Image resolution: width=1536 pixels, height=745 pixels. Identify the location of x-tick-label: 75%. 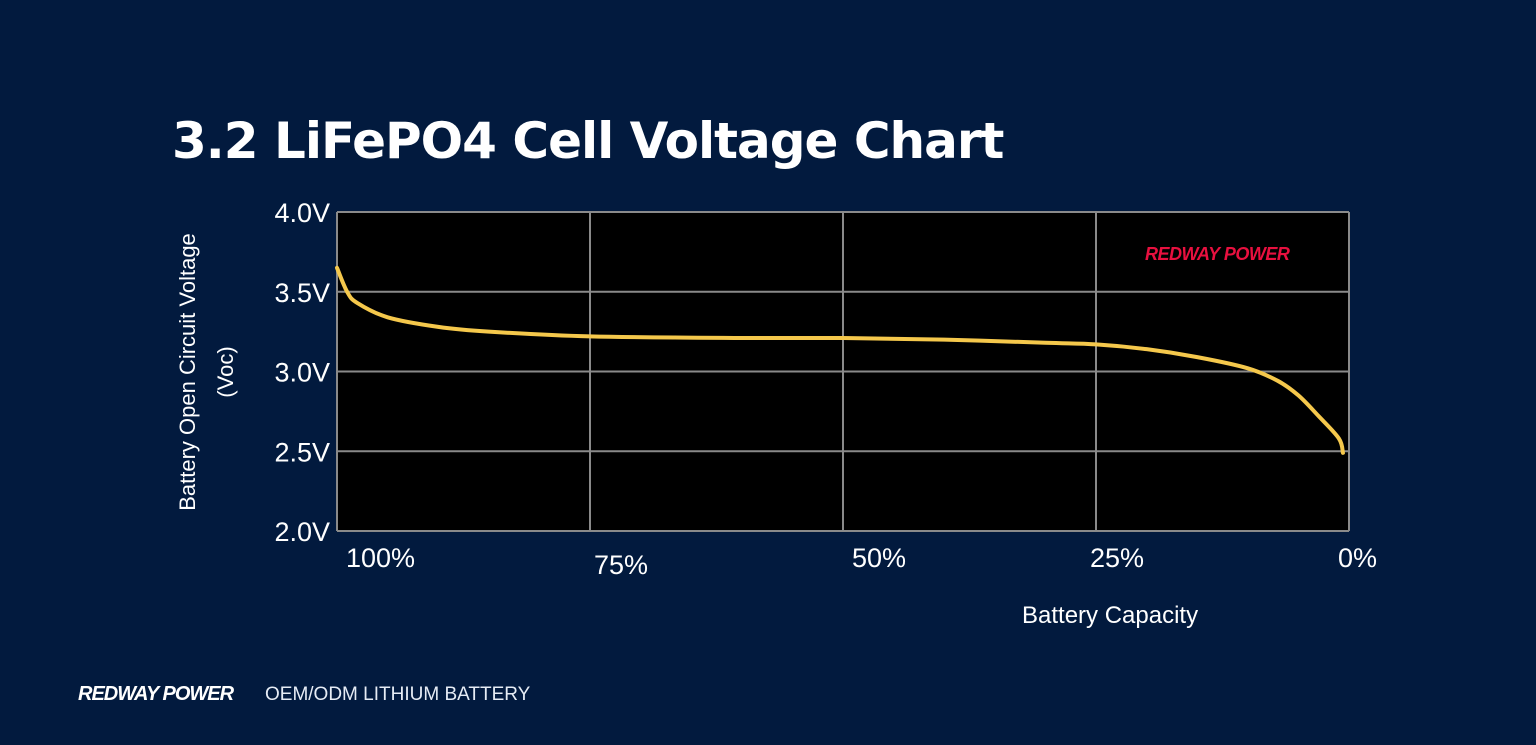
(621, 565).